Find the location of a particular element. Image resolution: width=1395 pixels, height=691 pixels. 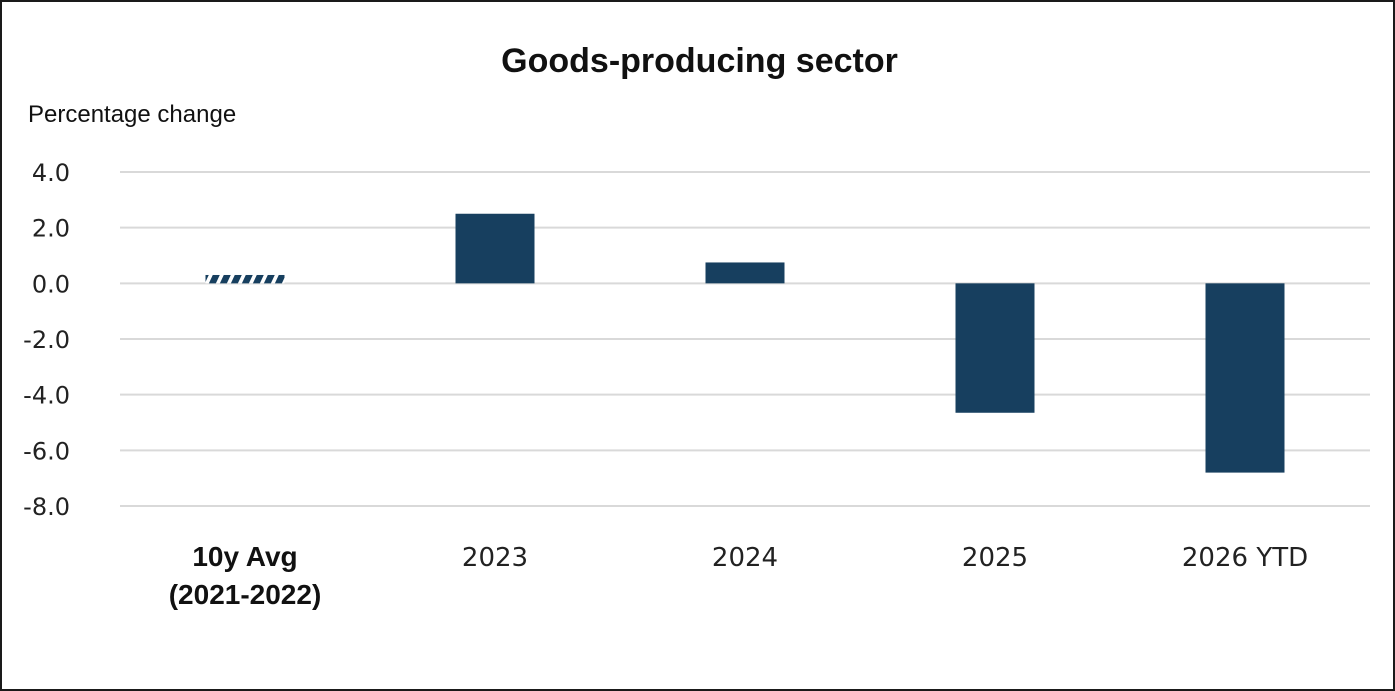

y-tick-label: 2.0 is located at coordinates (51, 229).